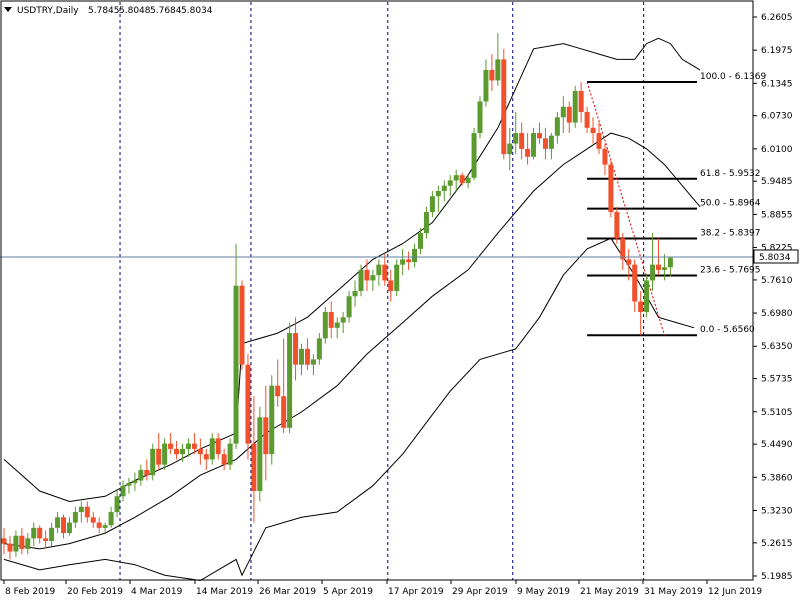  Describe the element at coordinates (777, 314) in the screenshot. I see `y-tick-label: 5.6980` at that location.